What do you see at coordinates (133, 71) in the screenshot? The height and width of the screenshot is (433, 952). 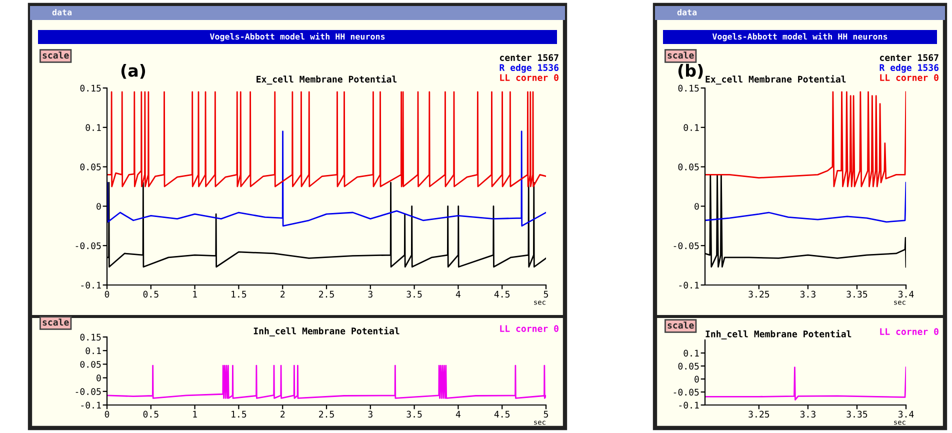 I see `text: (a)` at bounding box center [133, 71].